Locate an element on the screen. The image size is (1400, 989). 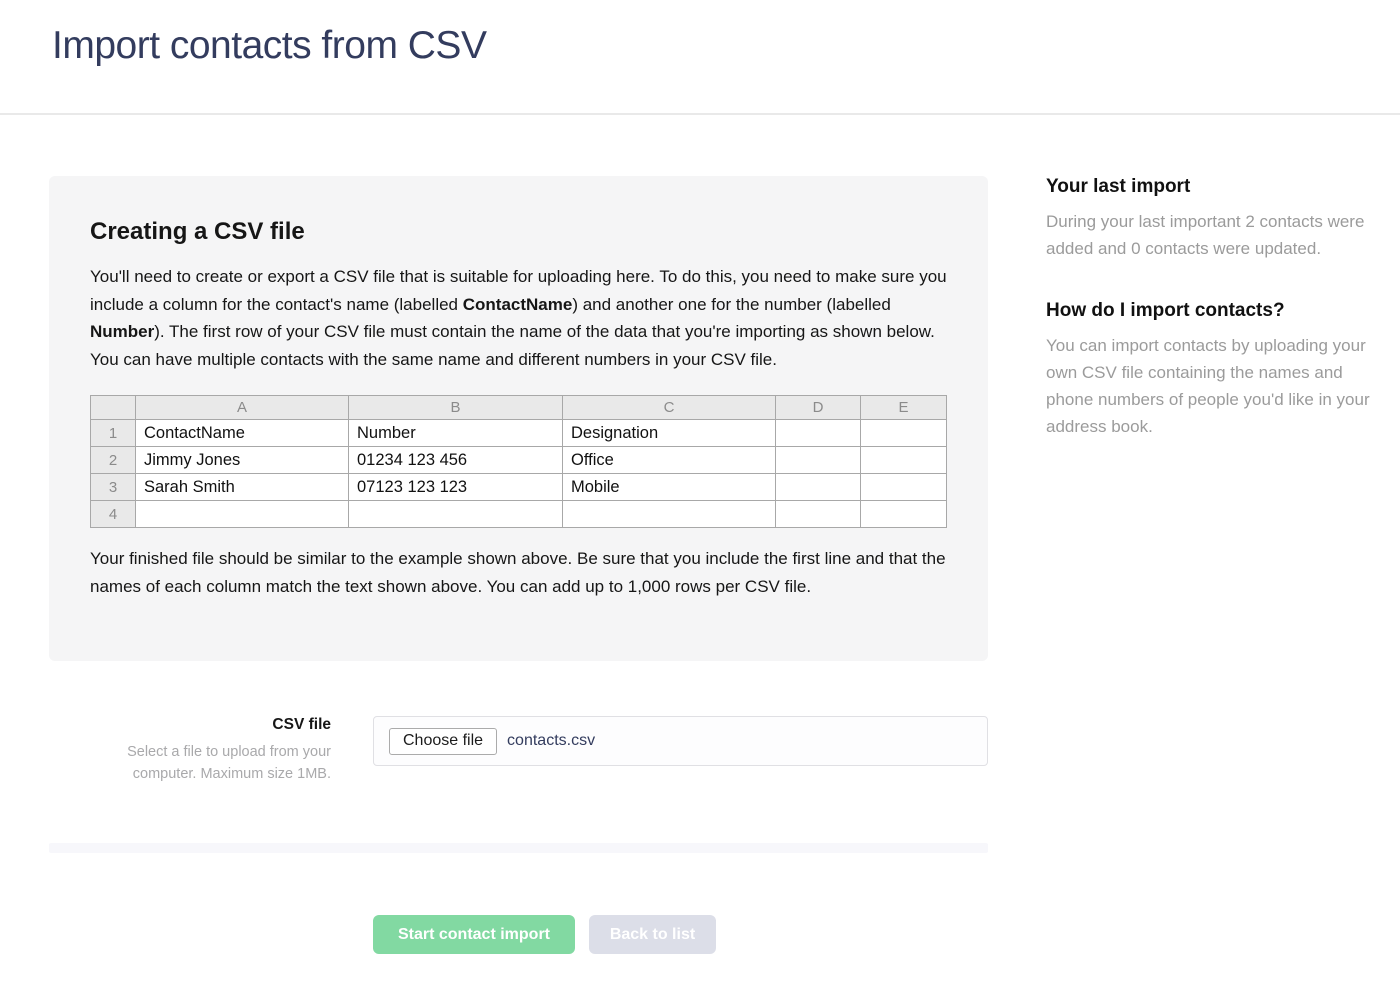
sheet-cell: Mobile is located at coordinates (669, 487).